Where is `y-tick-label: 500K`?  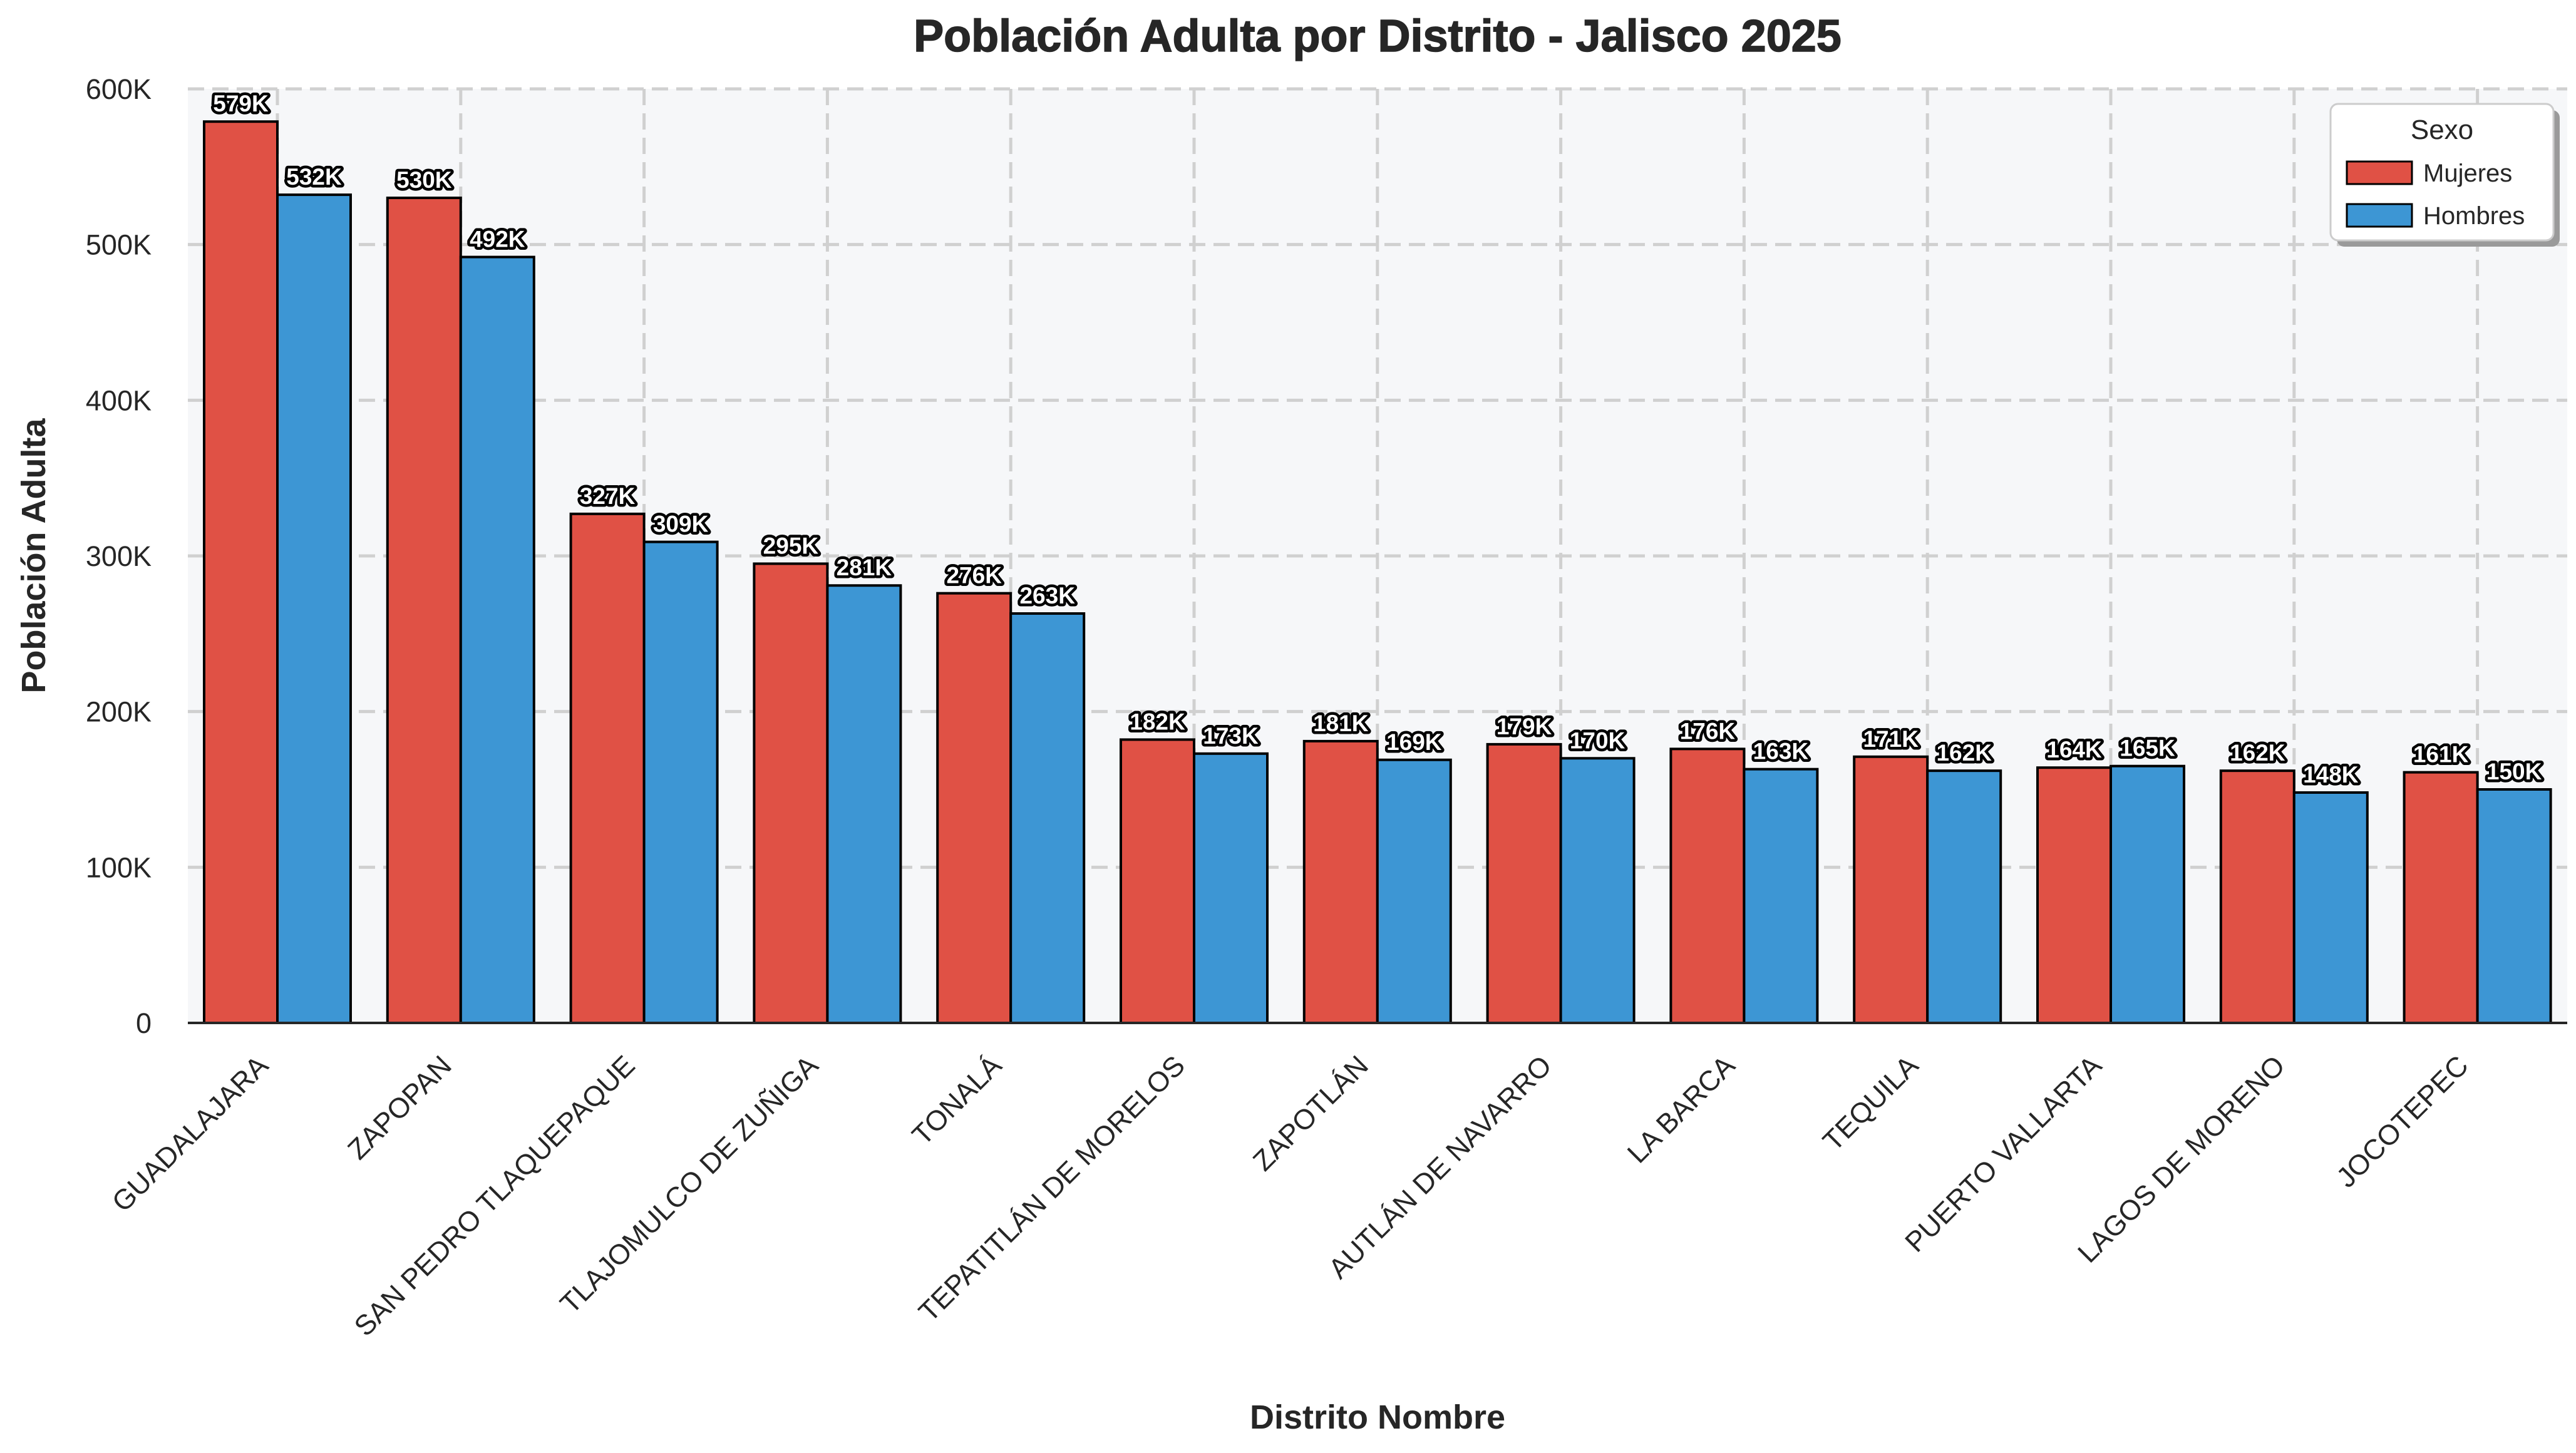 y-tick-label: 500K is located at coordinates (119, 245).